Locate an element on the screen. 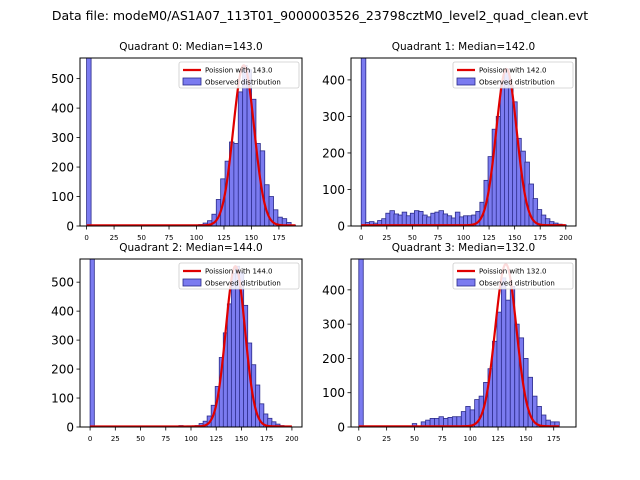  legend: Poission with 142.0 Observed distribution is located at coordinates (513, 75).